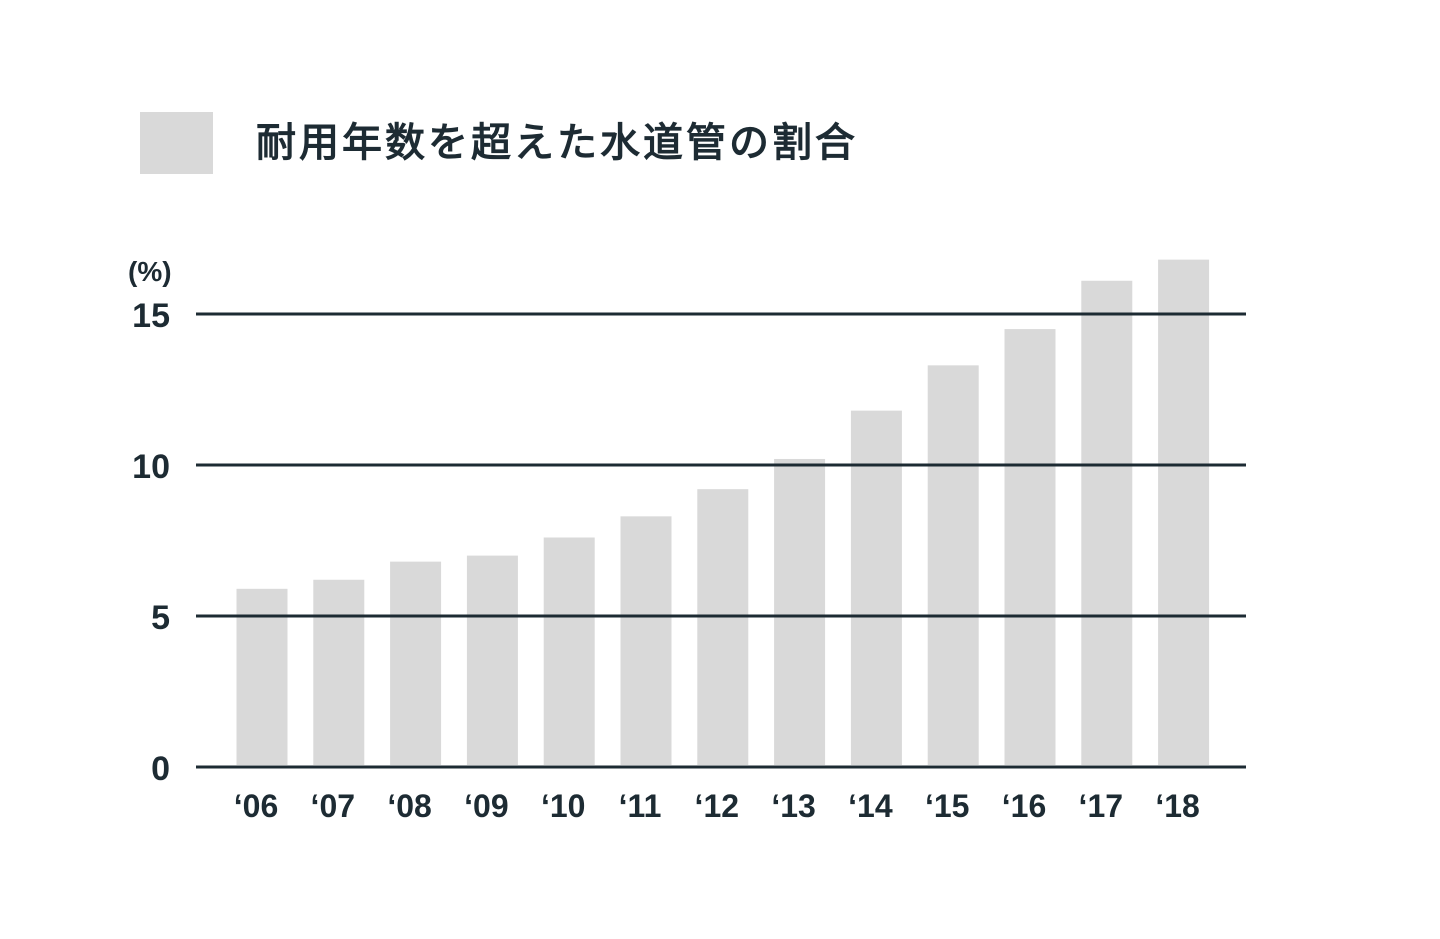 This screenshot has width=1440, height=939. What do you see at coordinates (151, 467) in the screenshot?
I see `y-tick-label: 10` at bounding box center [151, 467].